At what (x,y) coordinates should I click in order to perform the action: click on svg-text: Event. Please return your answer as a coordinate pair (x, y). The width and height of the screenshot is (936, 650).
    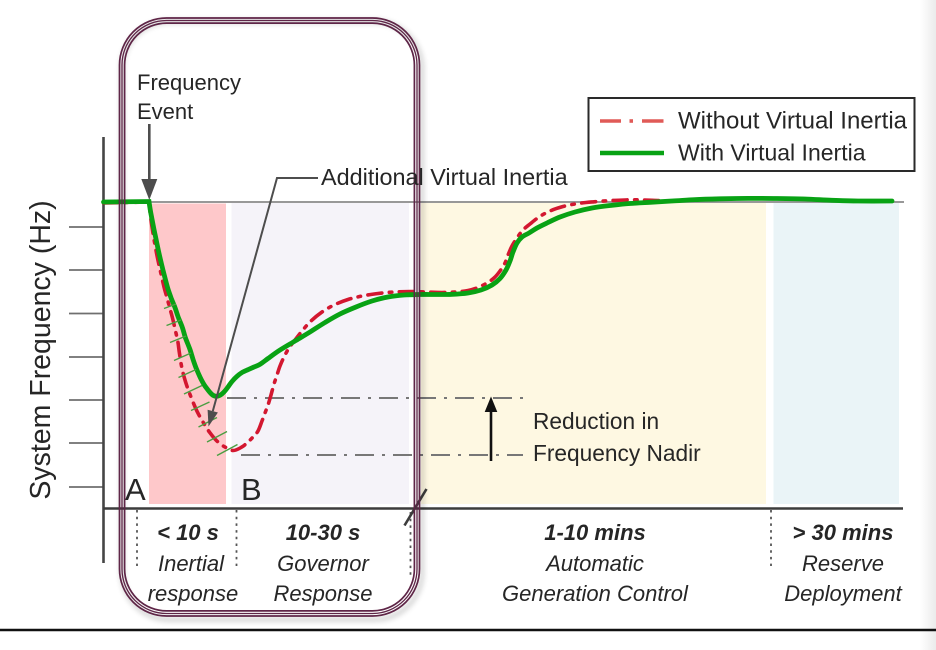
    Looking at the image, I should click on (165, 111).